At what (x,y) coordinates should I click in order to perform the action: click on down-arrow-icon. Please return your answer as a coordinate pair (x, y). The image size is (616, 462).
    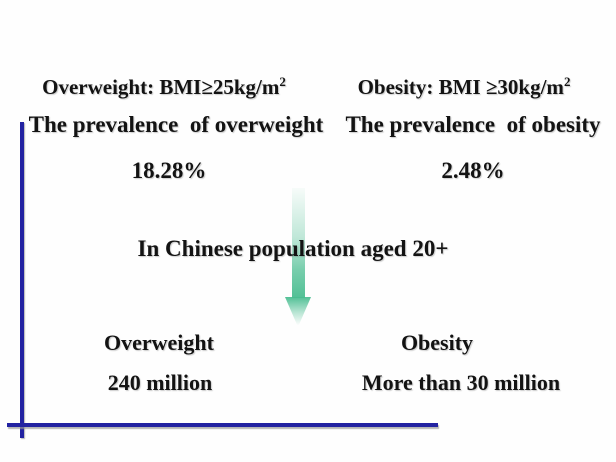
    Looking at the image, I should click on (298, 257).